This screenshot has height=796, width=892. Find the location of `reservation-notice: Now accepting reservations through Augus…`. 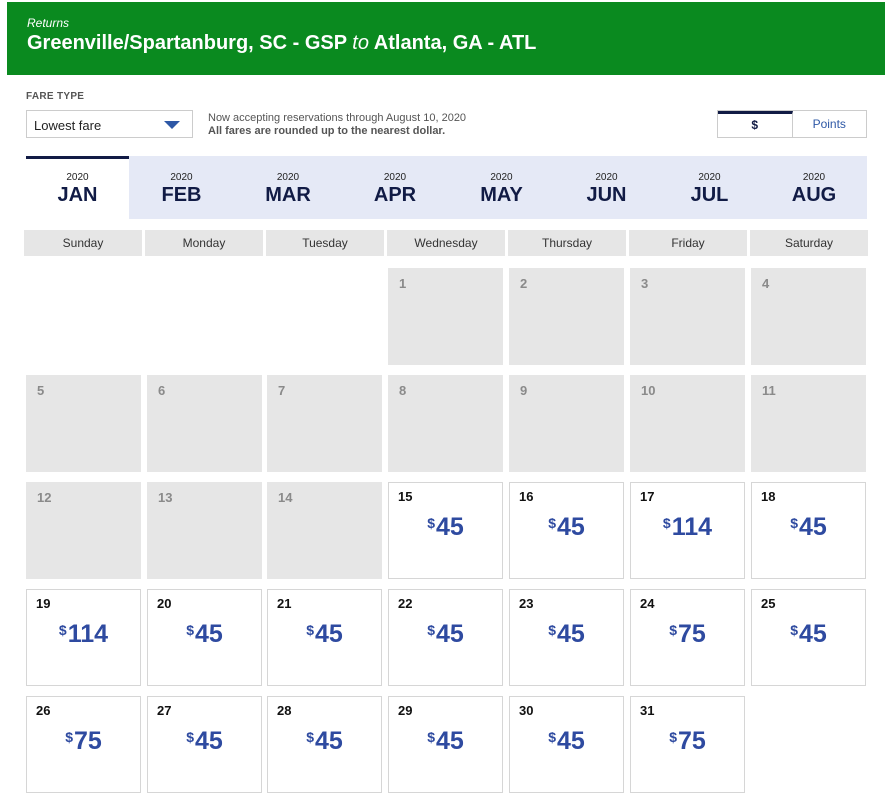

reservation-notice: Now accepting reservations through Augus… is located at coordinates (337, 125).